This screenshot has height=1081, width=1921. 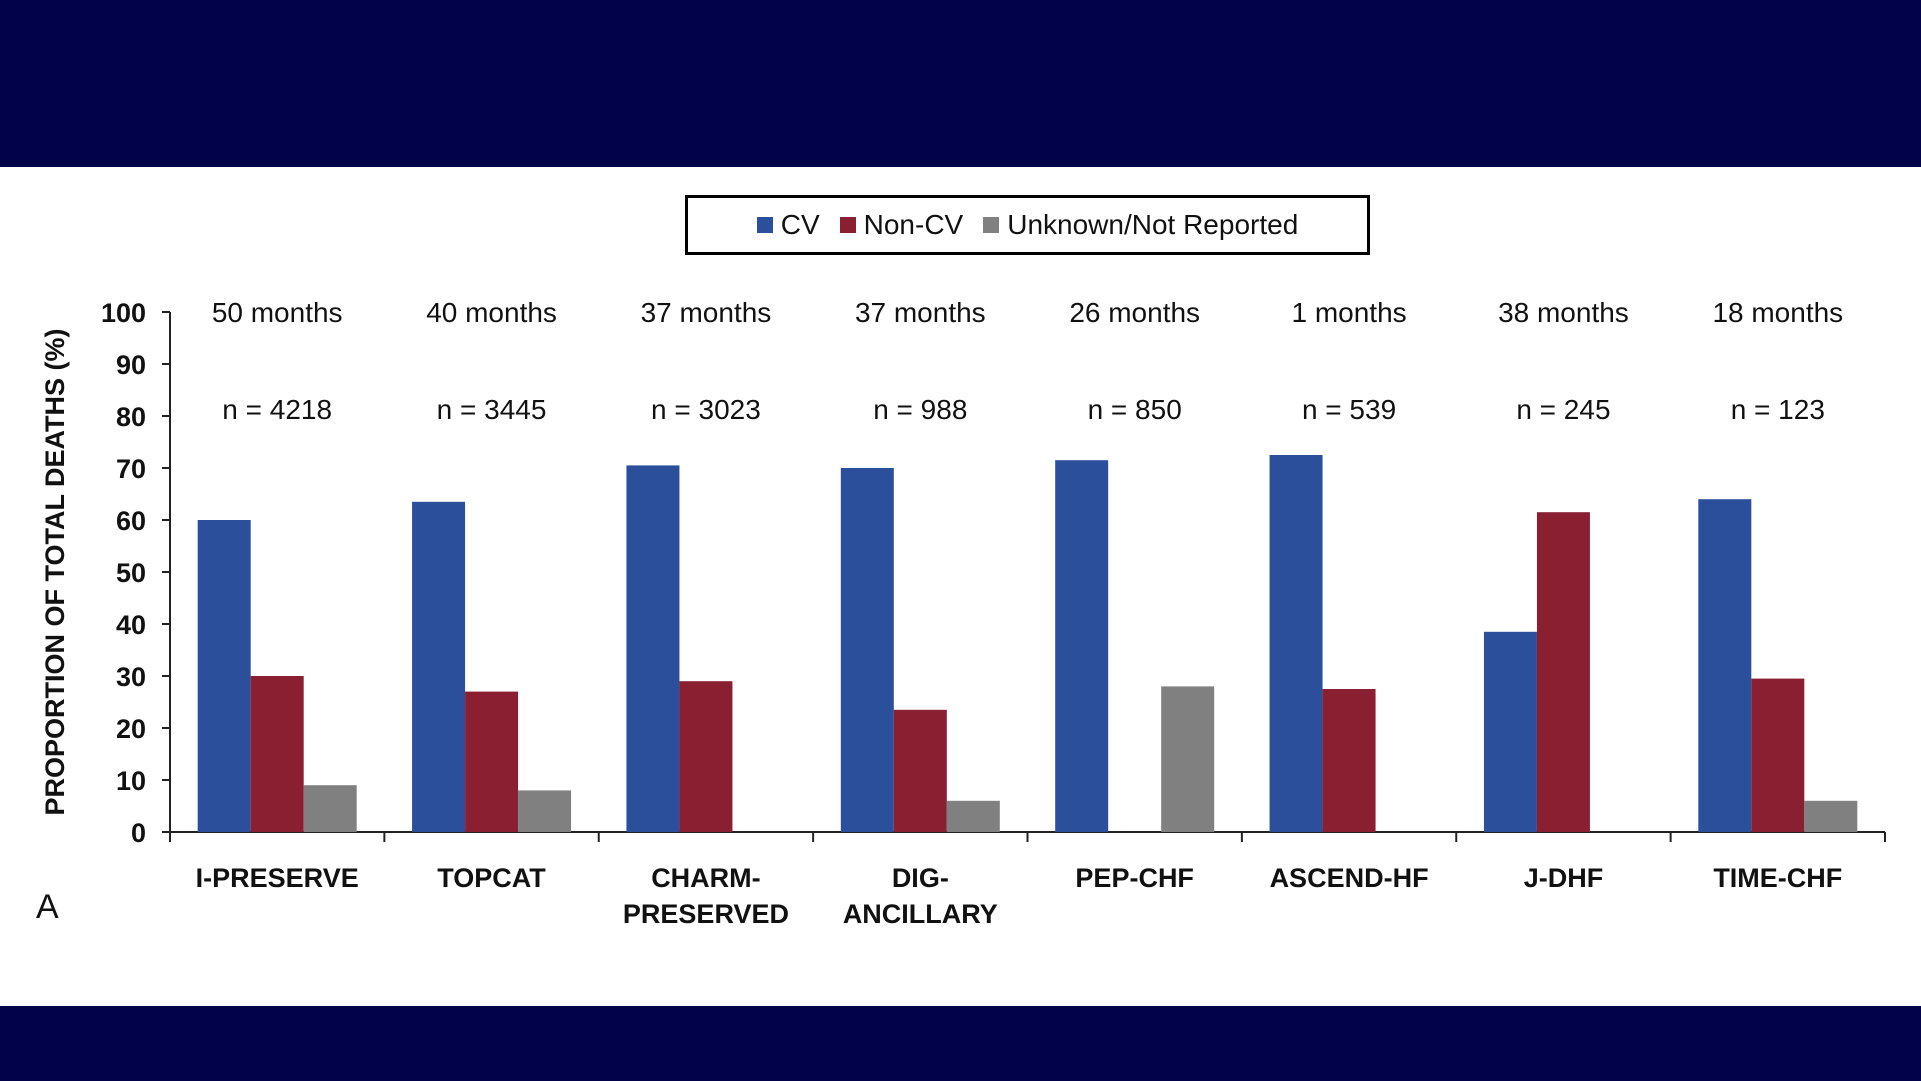 I want to click on sample-size-label: n = 3445, so click(x=492, y=409).